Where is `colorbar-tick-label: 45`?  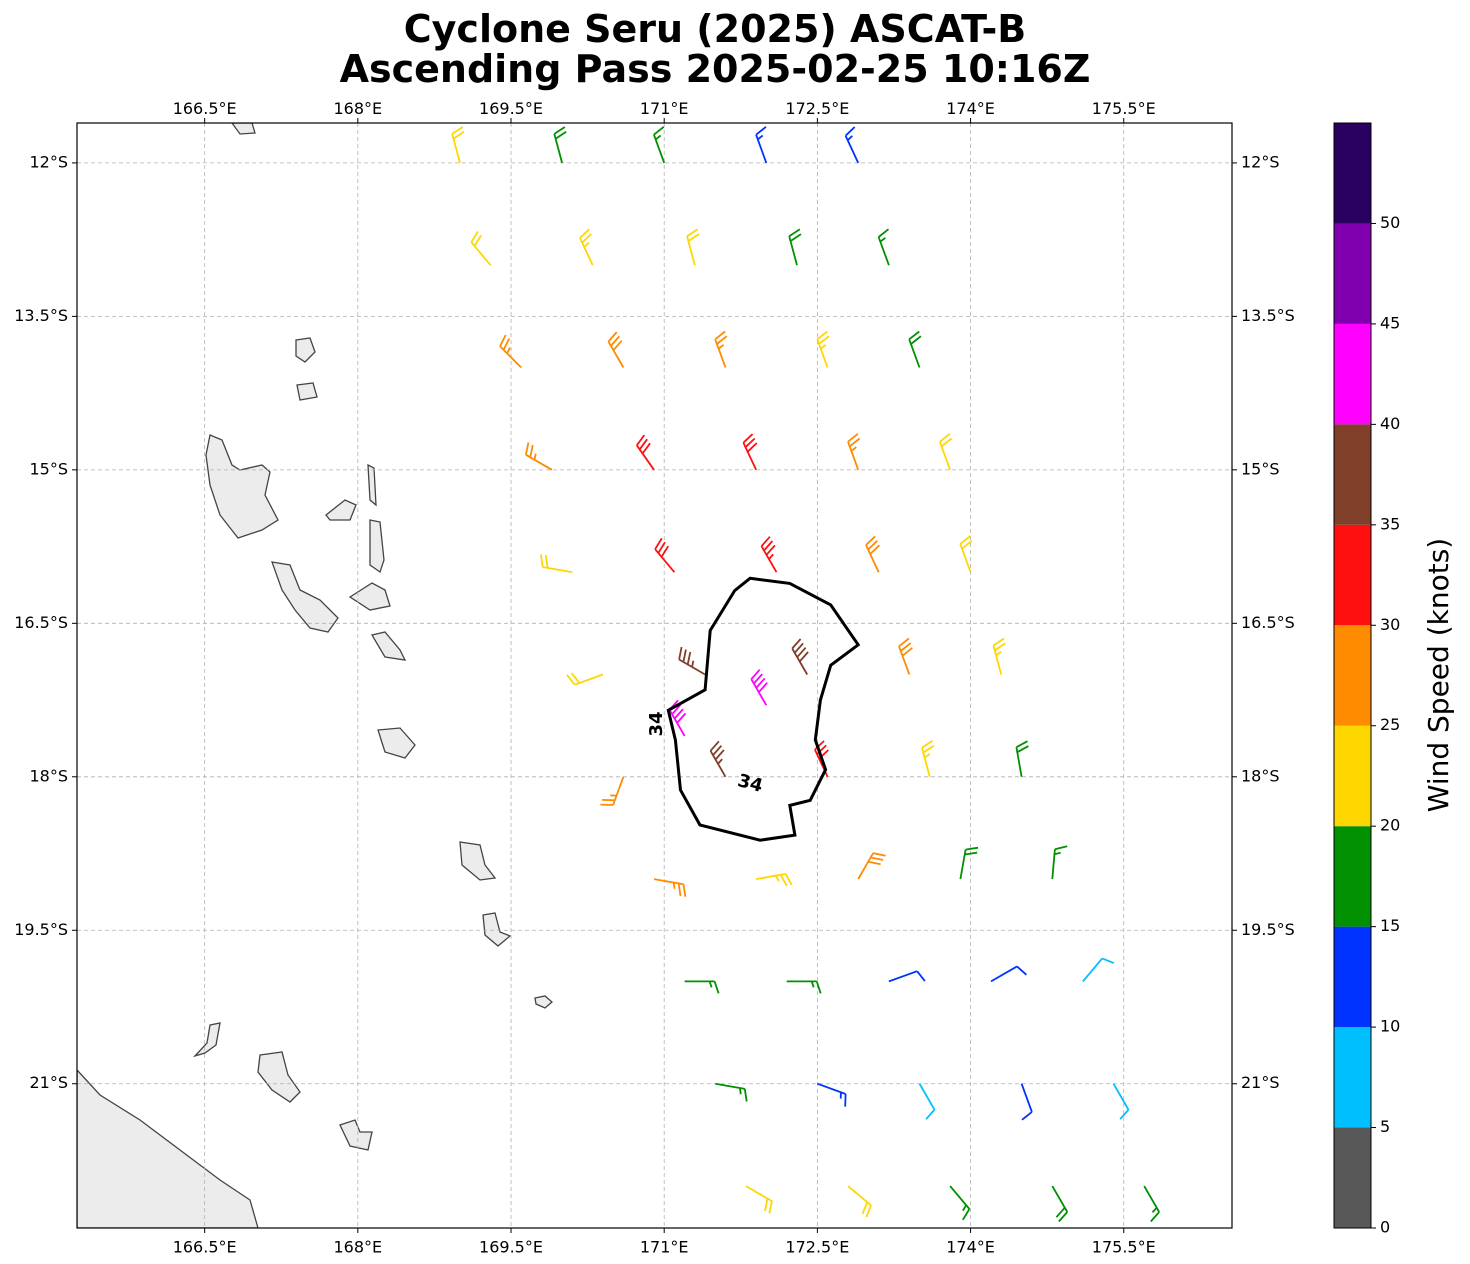 colorbar-tick-label: 45 is located at coordinates (1390, 322).